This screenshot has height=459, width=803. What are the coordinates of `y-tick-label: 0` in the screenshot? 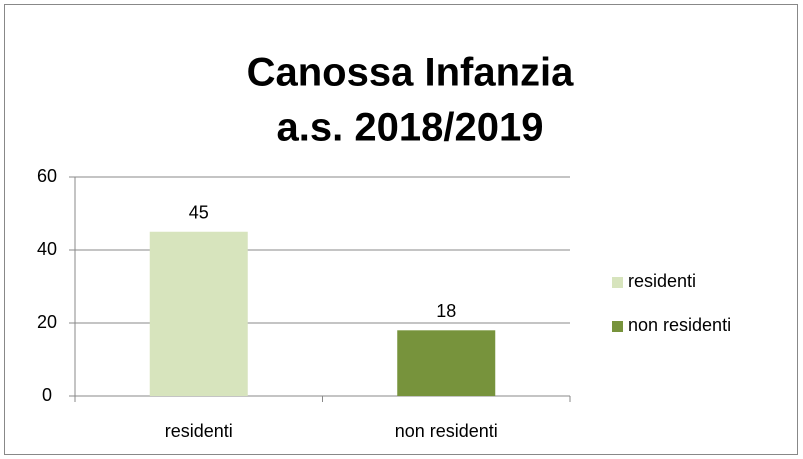 It's located at (47, 395).